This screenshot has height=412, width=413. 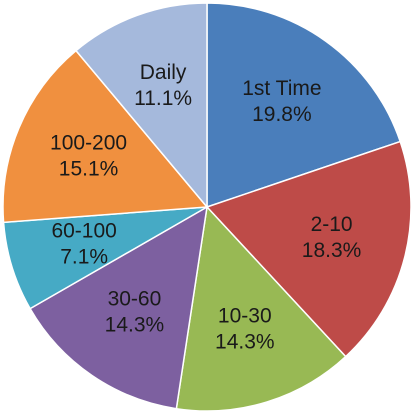 What do you see at coordinates (332, 250) in the screenshot?
I see `slice-value-label: 18.3%` at bounding box center [332, 250].